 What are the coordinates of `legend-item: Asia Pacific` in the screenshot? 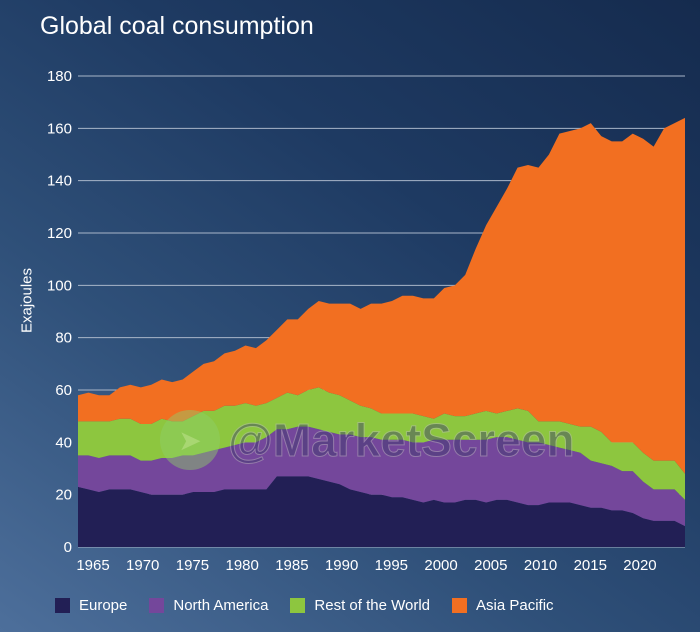 It's located at (503, 605).